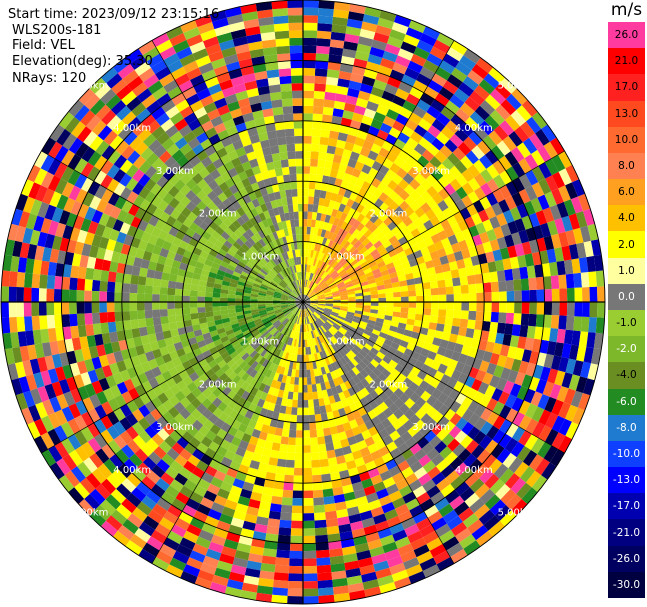 This screenshot has height=607, width=647. I want to click on colorbar-tick-label: 13.0, so click(626, 113).